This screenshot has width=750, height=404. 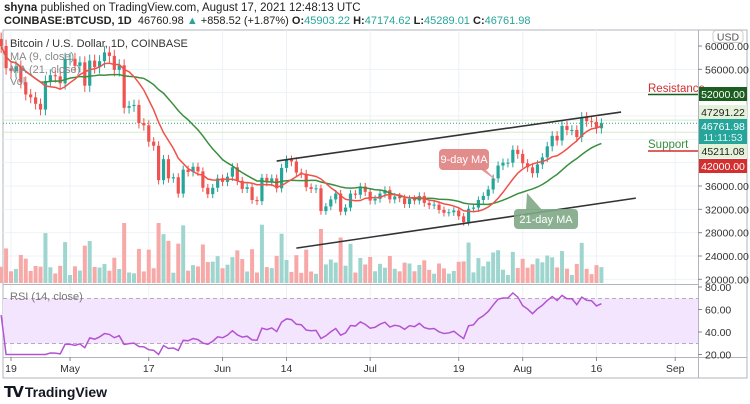 I want to click on resistance-annotation: Resistance, so click(x=676, y=89).